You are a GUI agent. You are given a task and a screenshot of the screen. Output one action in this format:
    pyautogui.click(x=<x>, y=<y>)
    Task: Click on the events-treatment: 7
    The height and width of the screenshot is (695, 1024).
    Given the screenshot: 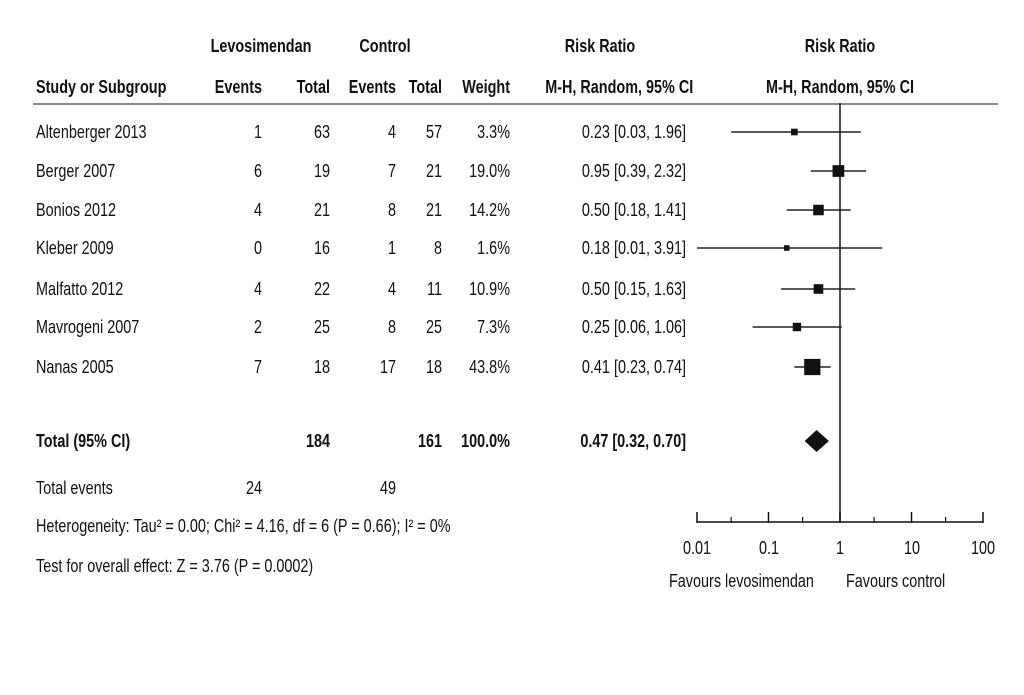 What is the action you would take?
    pyautogui.click(x=257, y=367)
    